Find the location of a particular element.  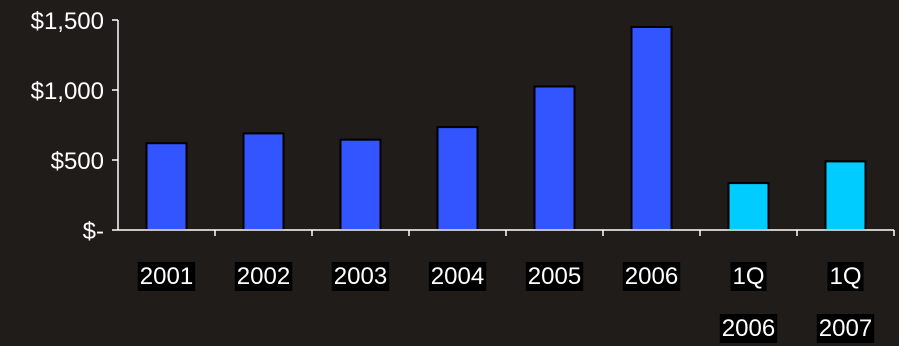

x-tick-label: 2005 is located at coordinates (554, 276).